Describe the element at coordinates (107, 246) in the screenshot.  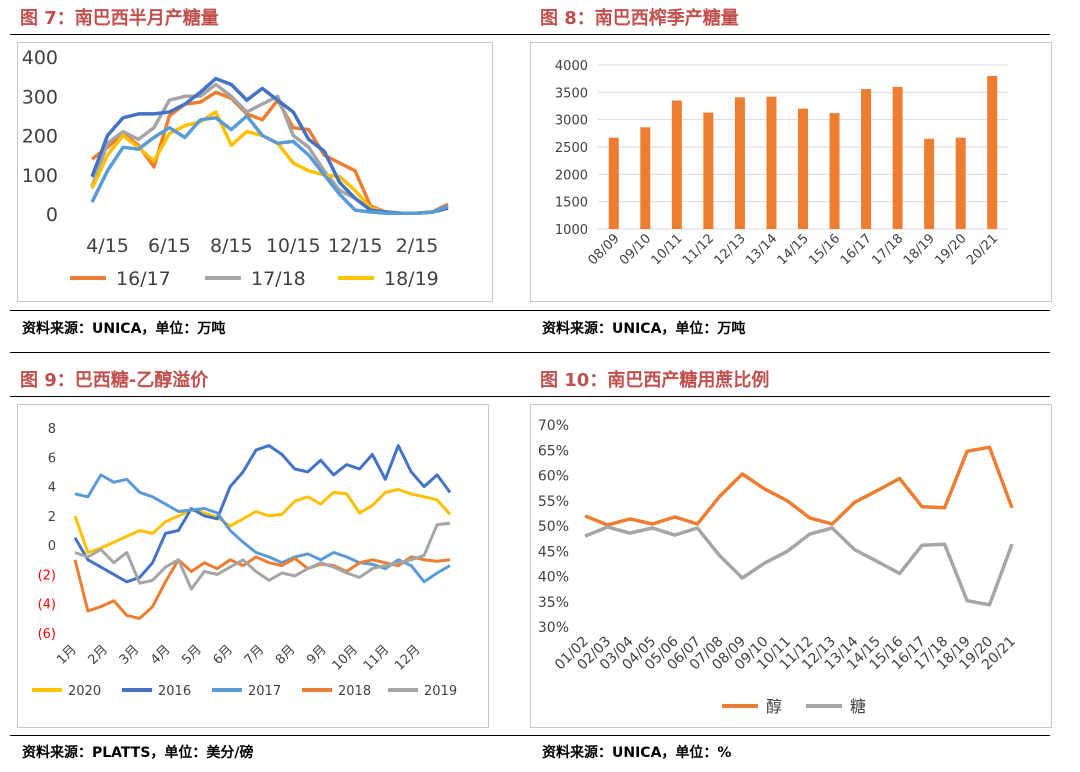
I see `x-tick-label: 4/15` at that location.